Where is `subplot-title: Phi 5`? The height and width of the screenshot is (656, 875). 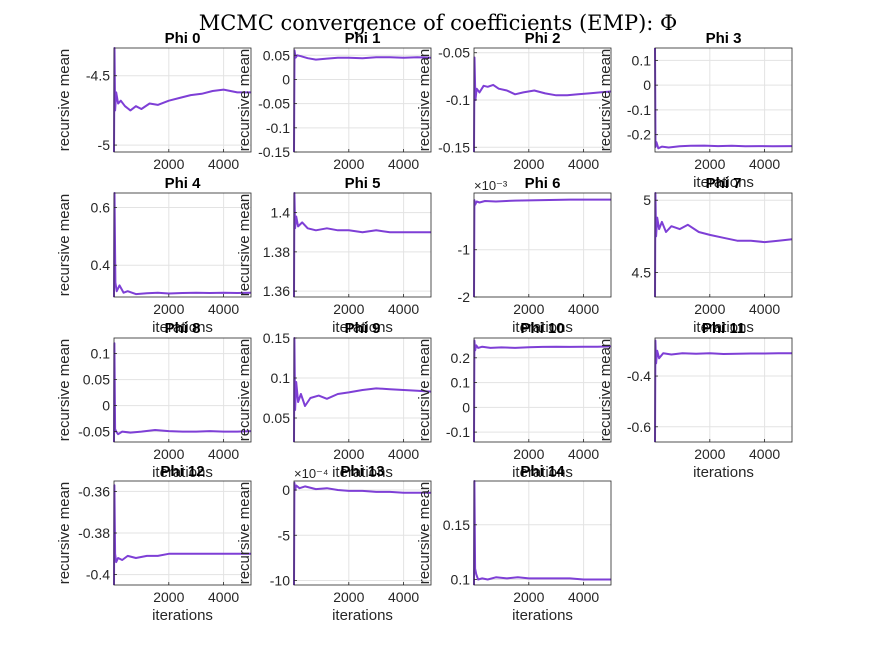
subplot-title: Phi 5 is located at coordinates (363, 183).